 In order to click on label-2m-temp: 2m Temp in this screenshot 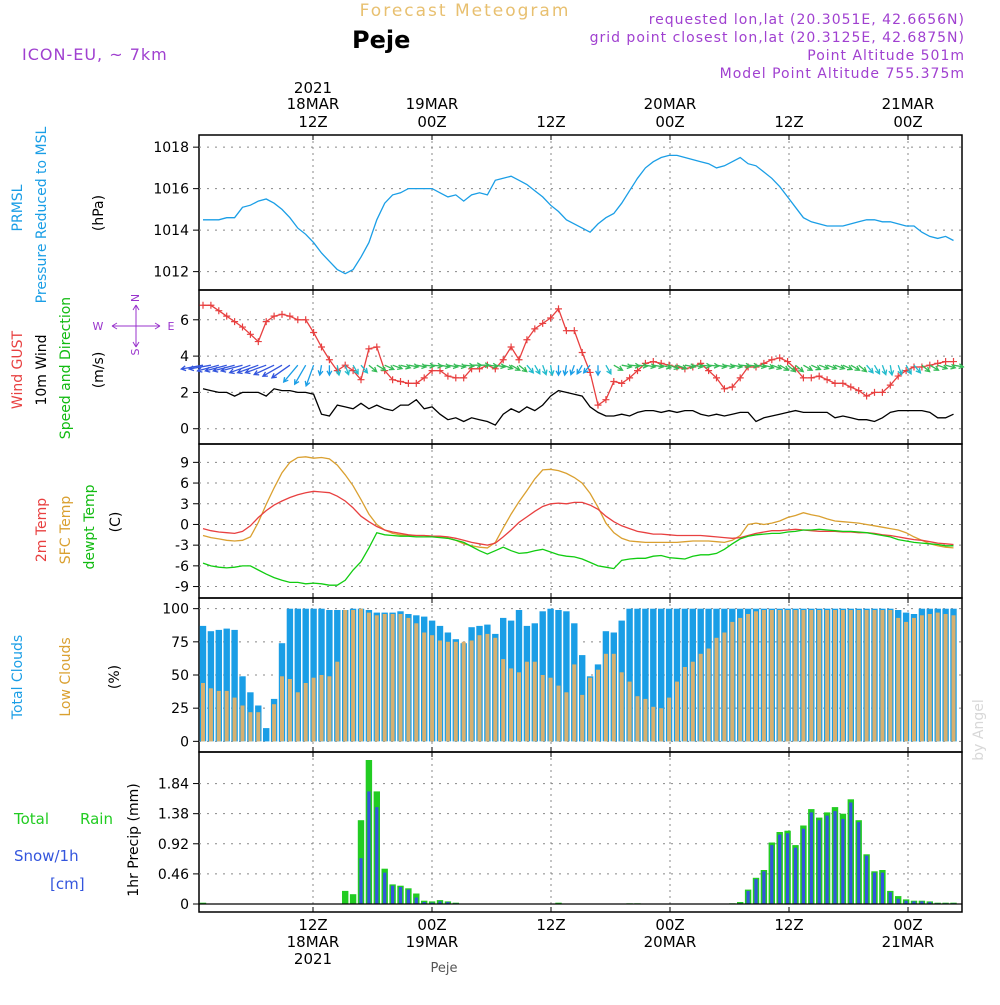, I will do `click(42, 530)`.